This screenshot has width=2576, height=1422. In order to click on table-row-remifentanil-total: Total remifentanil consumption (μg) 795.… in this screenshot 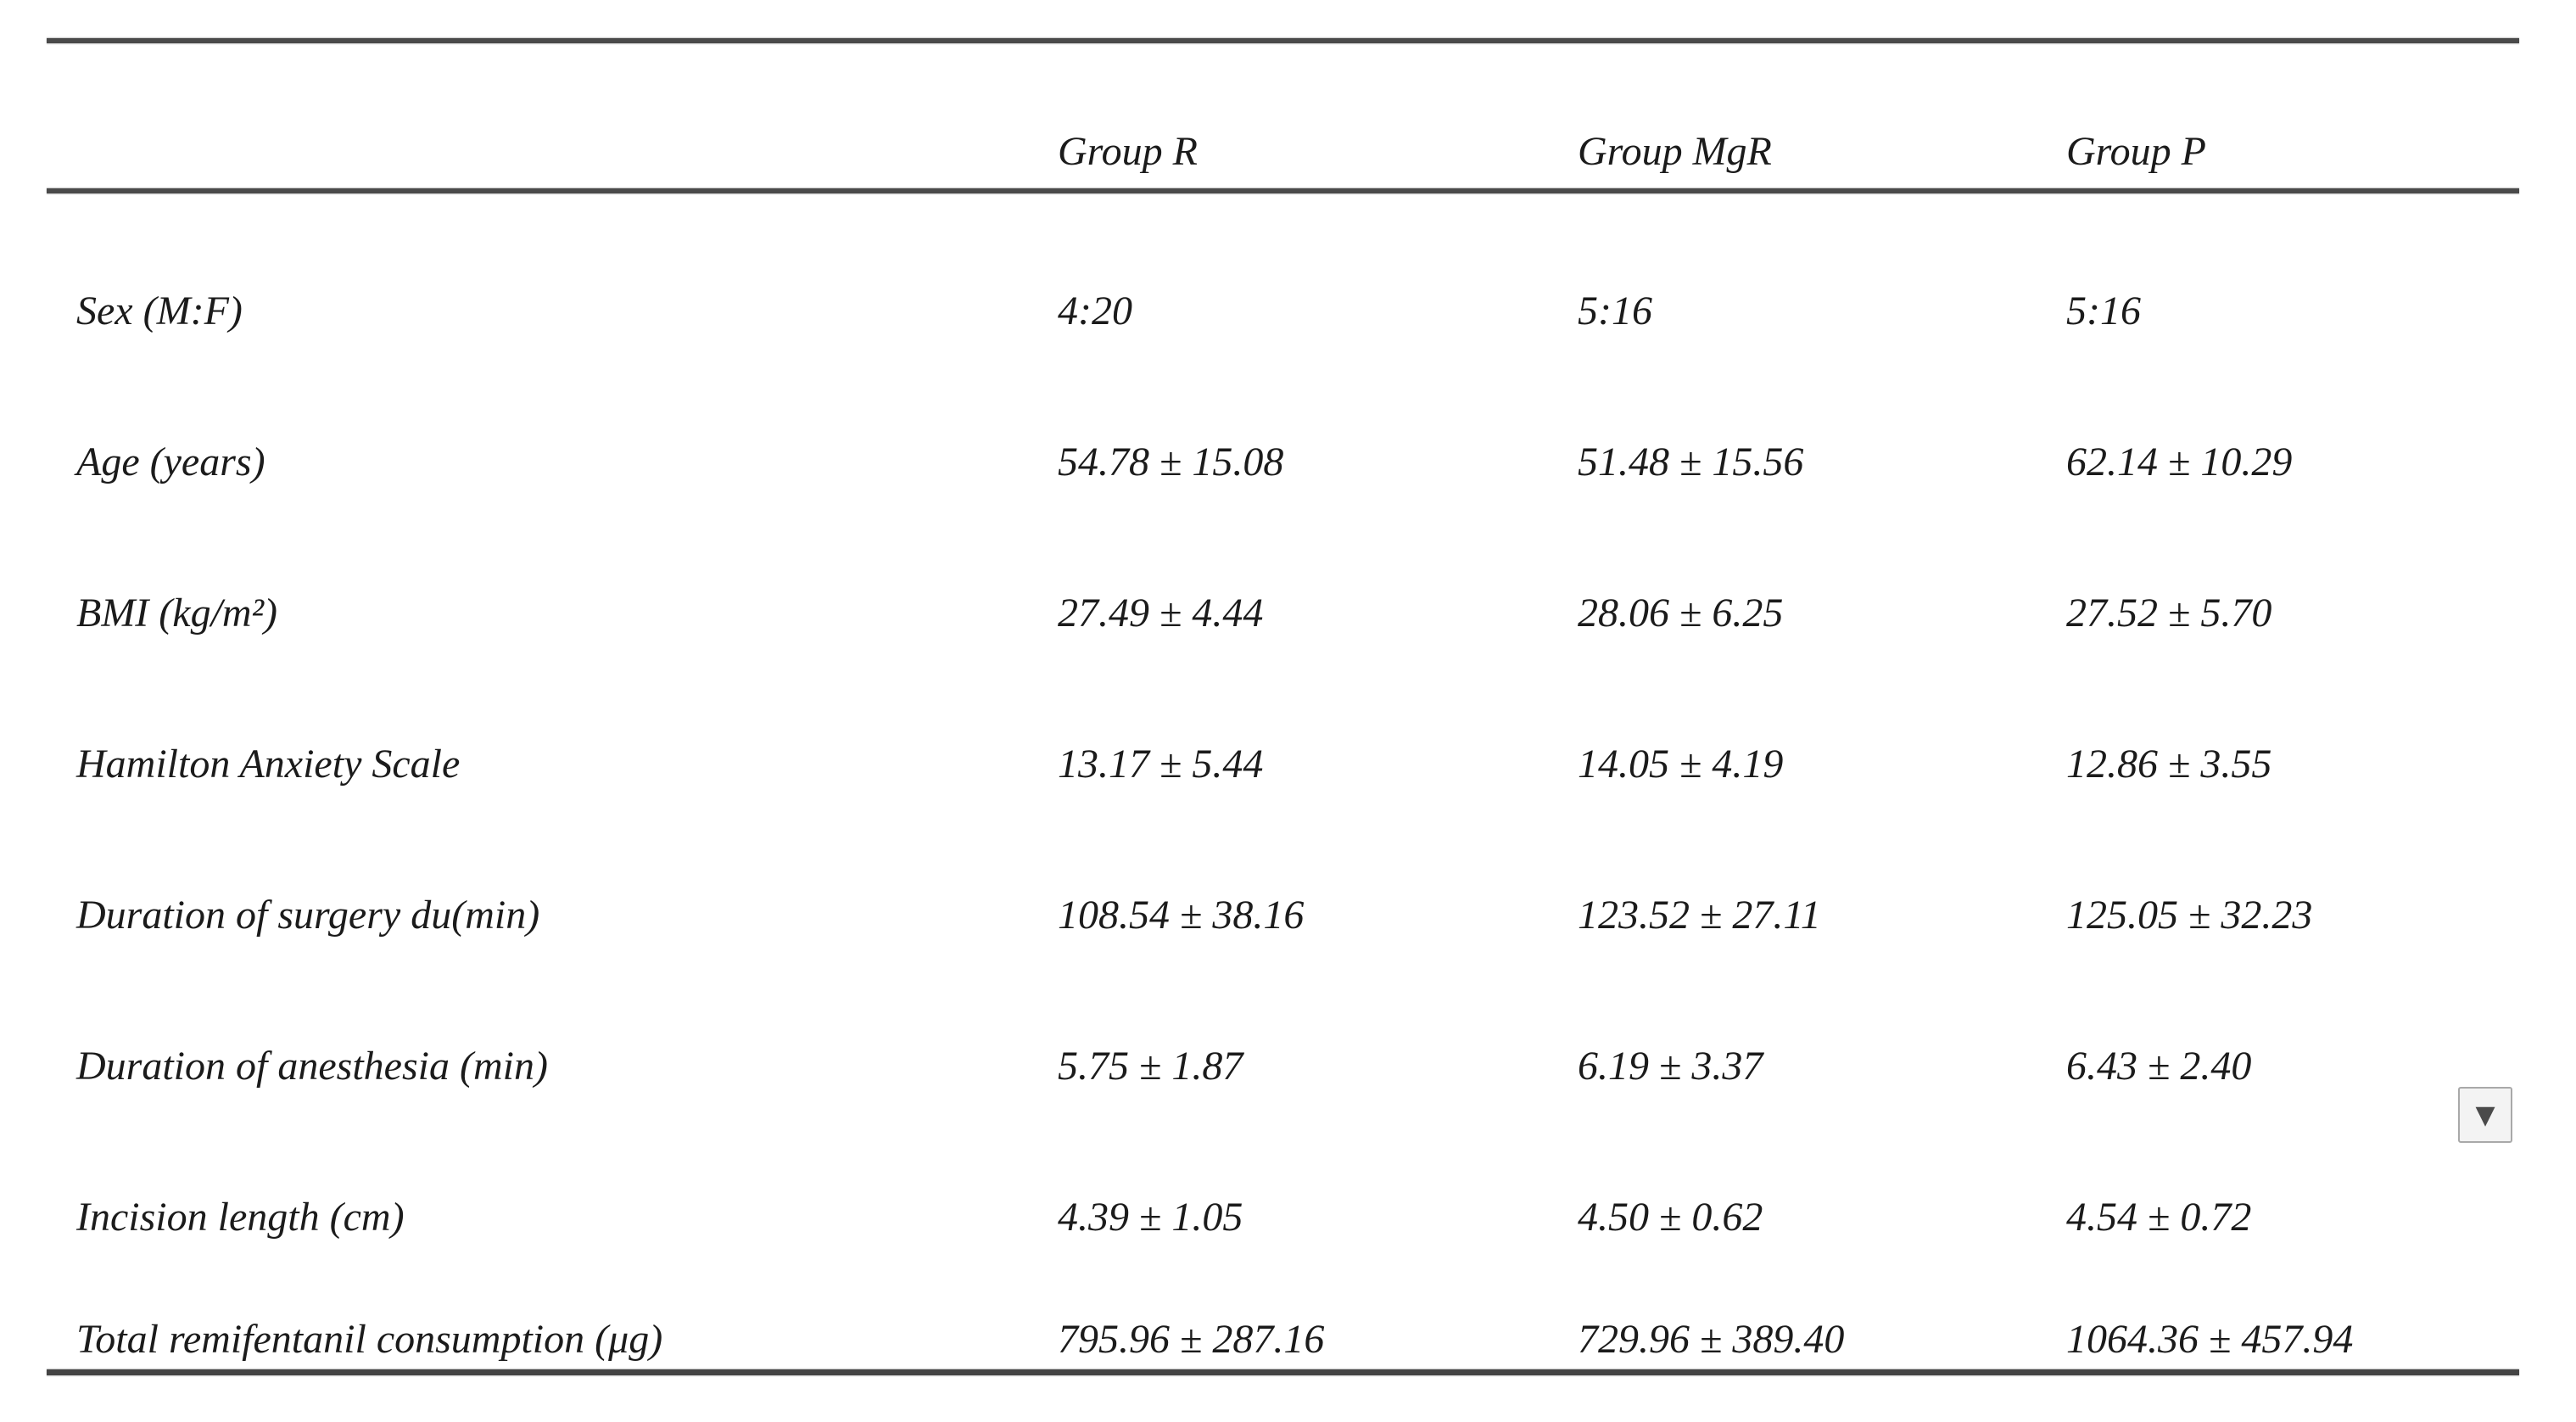, I will do `click(1283, 1310)`.